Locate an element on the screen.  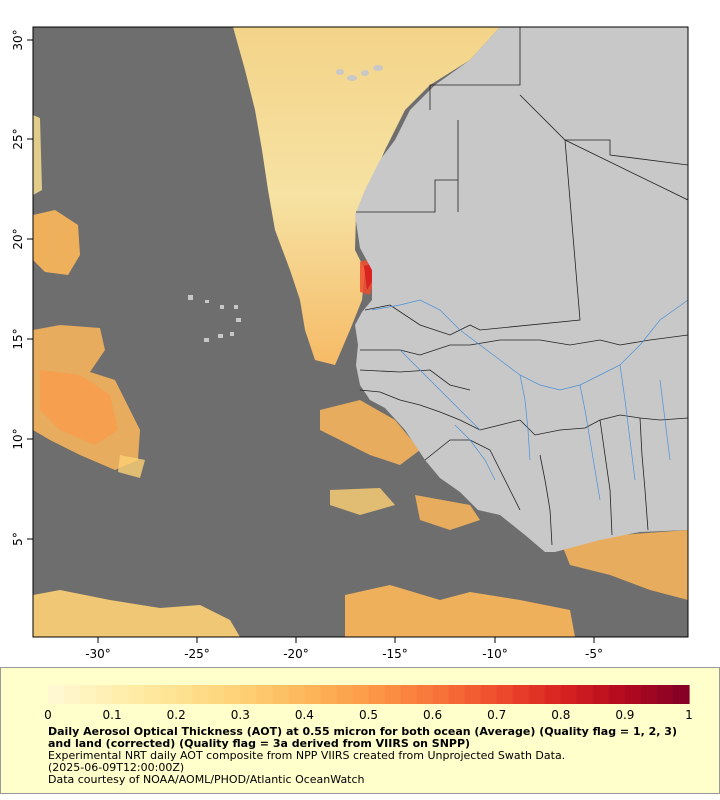
colorbar-tick-labels: 0 0.1 0.2 0.3 0.4 0.5 0.6 0.7 0.8 0.9 1 is located at coordinates (368, 715).